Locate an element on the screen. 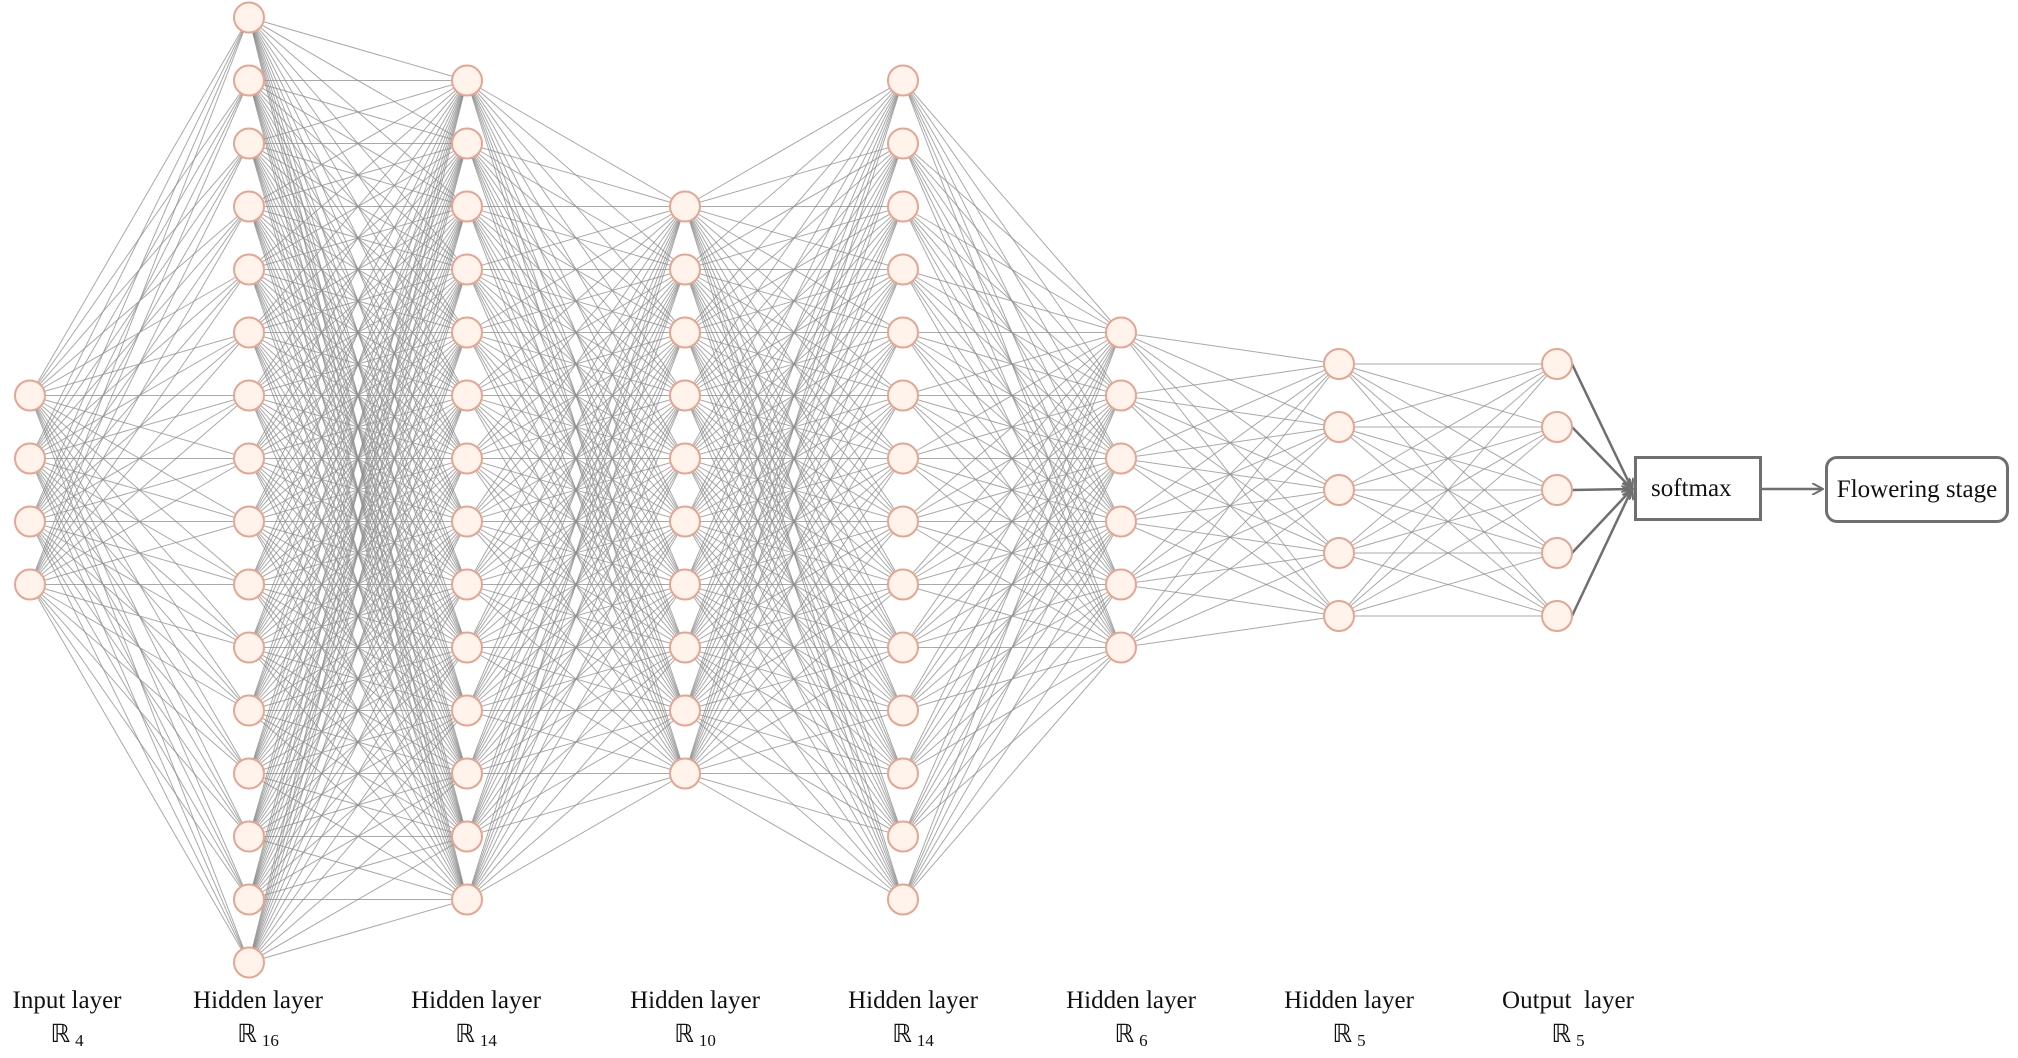  layer-dimension: ℝ 16 is located at coordinates (258, 1035).